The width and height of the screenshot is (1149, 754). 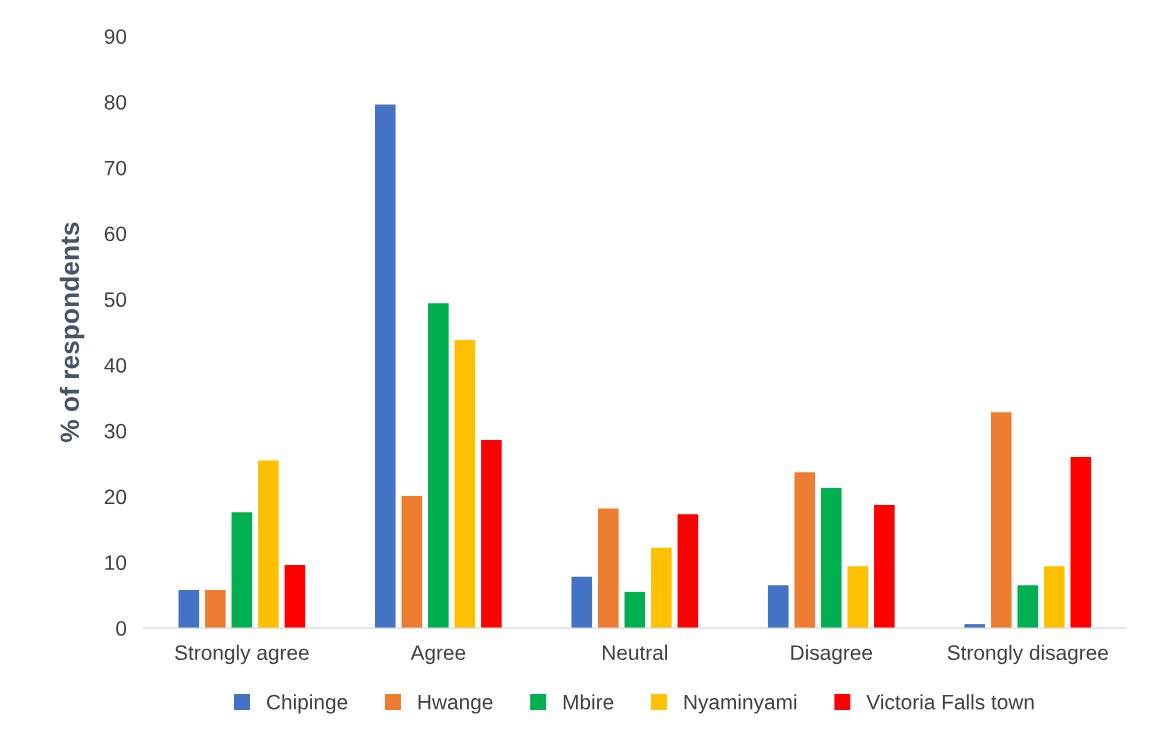 I want to click on legend-label: Nyaminyami, so click(x=740, y=704).